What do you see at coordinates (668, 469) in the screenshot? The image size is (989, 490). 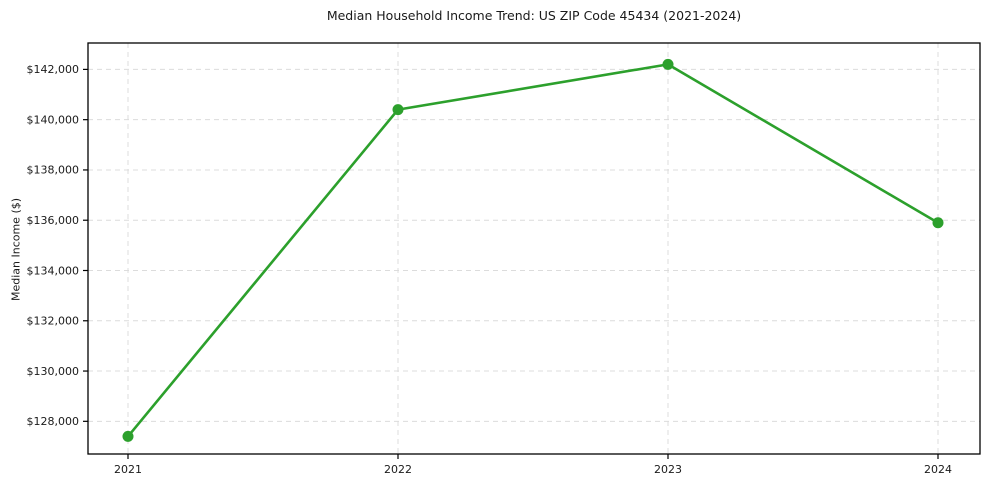 I see `x-tick-label: 2023` at bounding box center [668, 469].